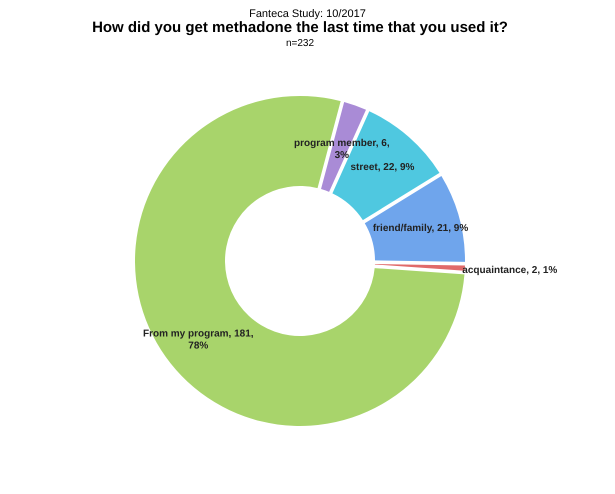 This screenshot has width=615, height=494. What do you see at coordinates (300, 44) in the screenshot?
I see `chart-subtitle: n=232` at bounding box center [300, 44].